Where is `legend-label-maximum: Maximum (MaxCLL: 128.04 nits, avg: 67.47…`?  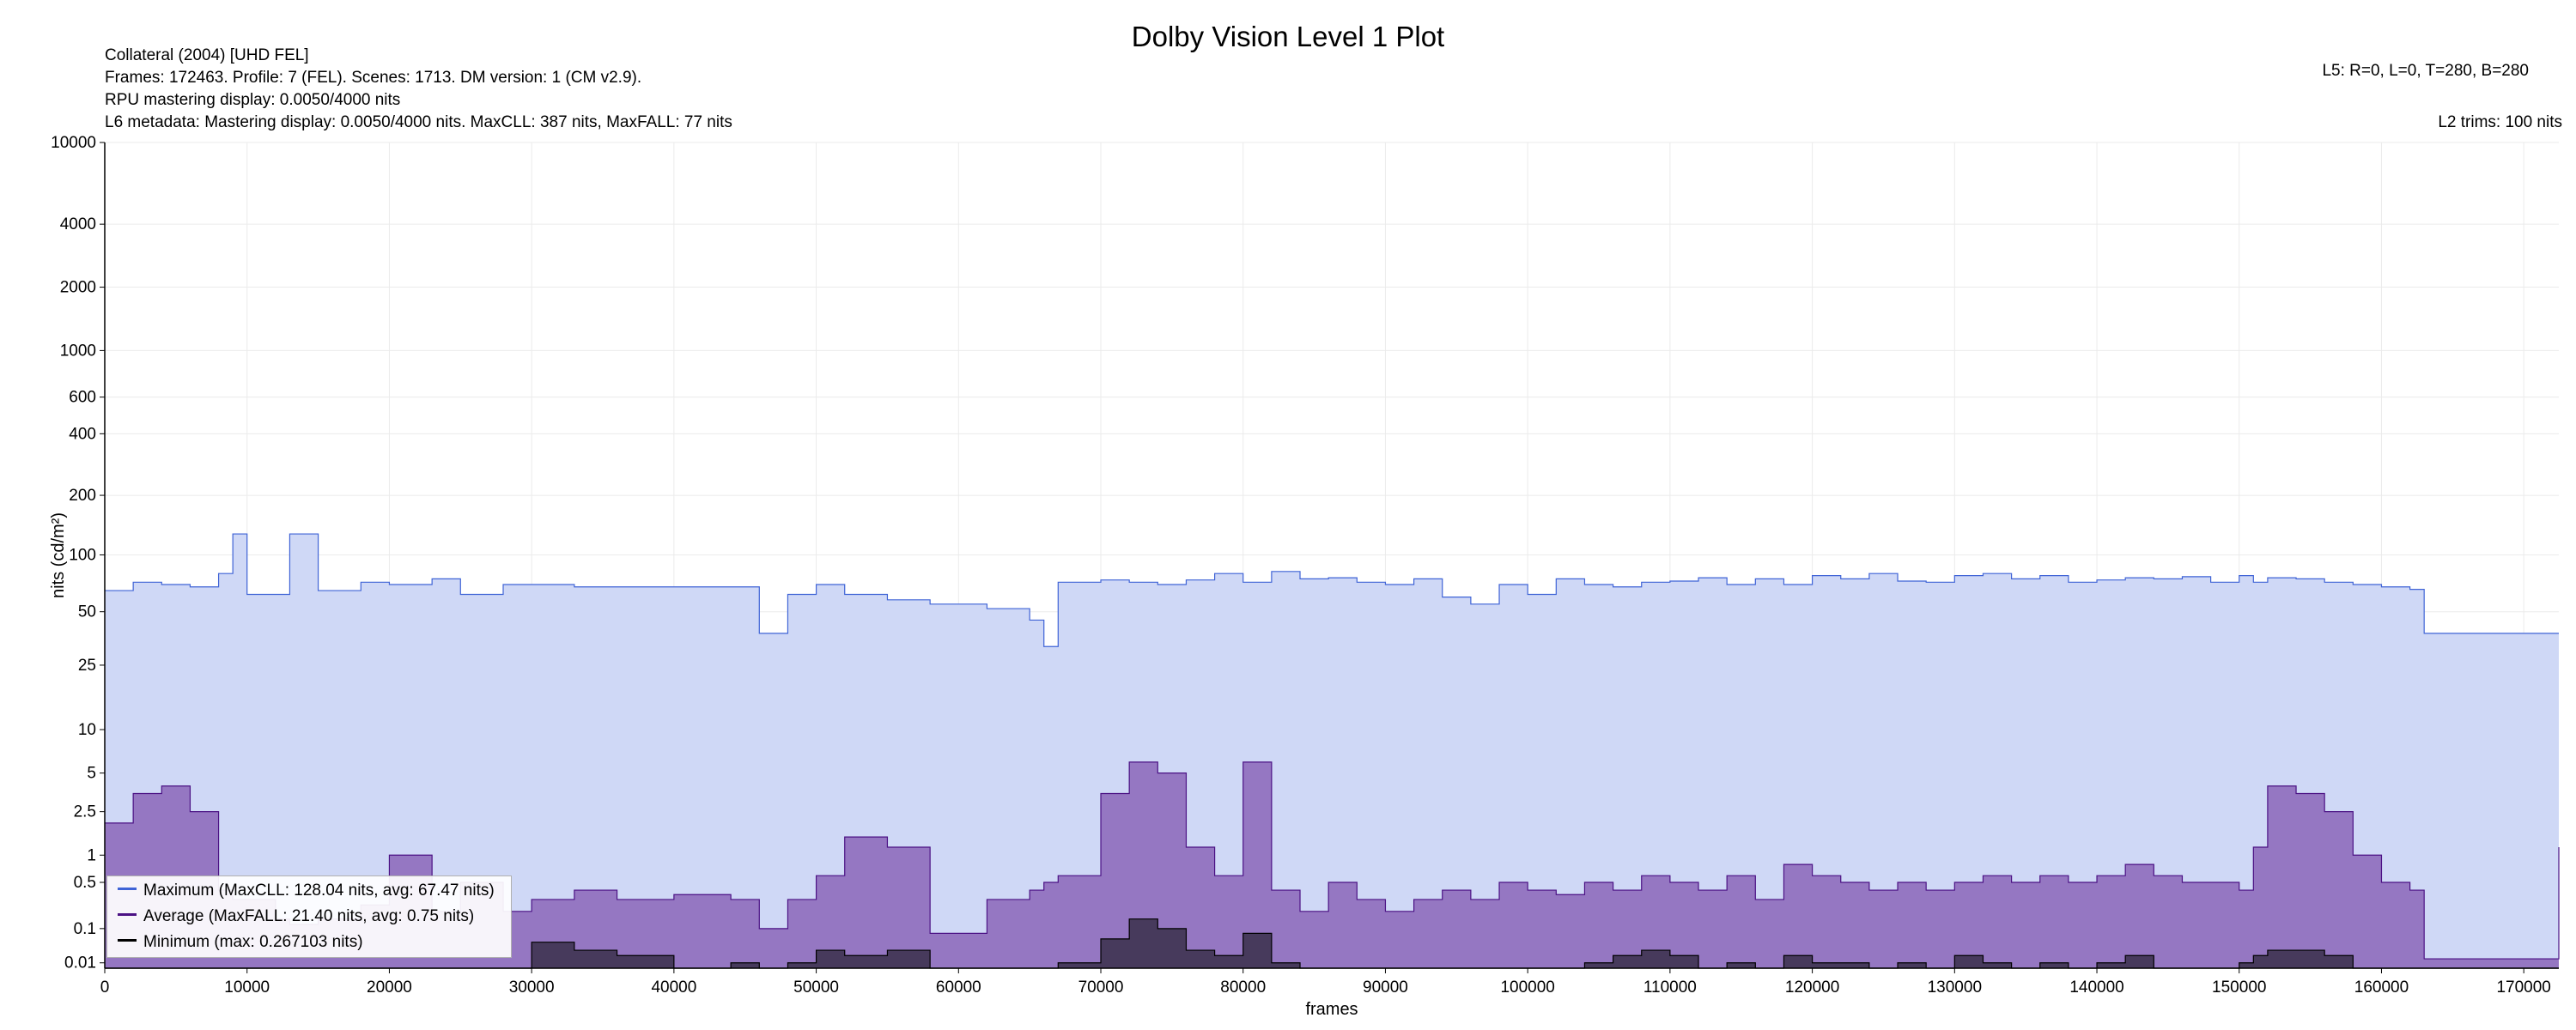 legend-label-maximum: Maximum (MaxCLL: 128.04 nits, avg: 67.47… is located at coordinates (319, 891).